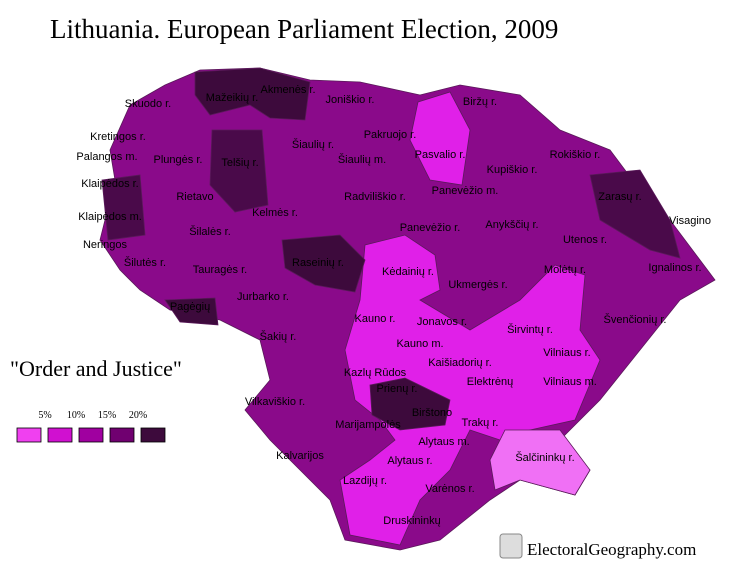 The height and width of the screenshot is (569, 729). I want to click on region-label: Marijampolės, so click(368, 425).